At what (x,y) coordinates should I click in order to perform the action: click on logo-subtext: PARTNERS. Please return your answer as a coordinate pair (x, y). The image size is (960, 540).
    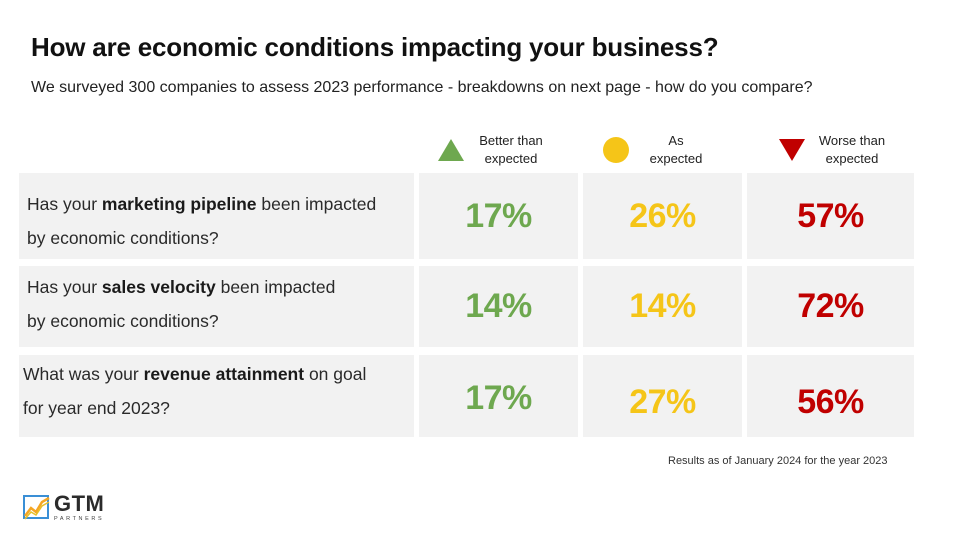
    Looking at the image, I should click on (79, 518).